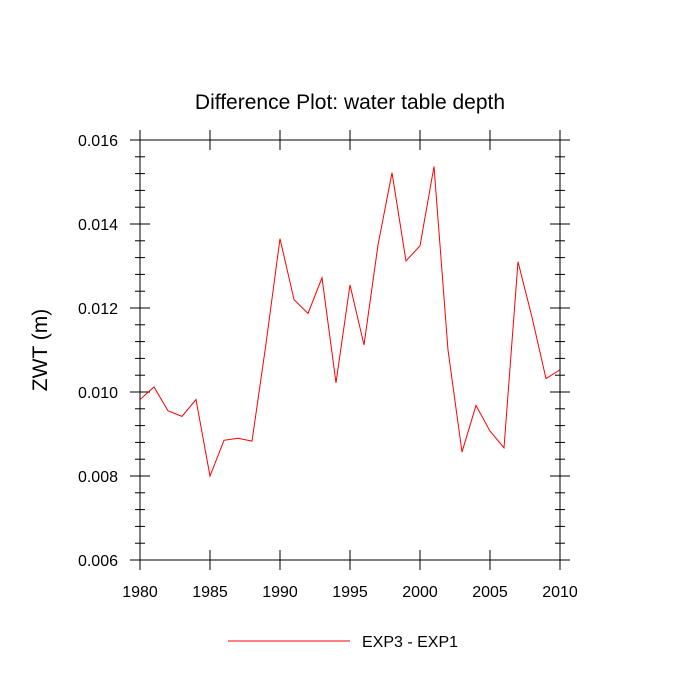 The height and width of the screenshot is (700, 700). Describe the element at coordinates (98, 351) in the screenshot. I see `y-tick-labels: 0.006 0.008 0.010 0.012 0.014 0.016` at that location.